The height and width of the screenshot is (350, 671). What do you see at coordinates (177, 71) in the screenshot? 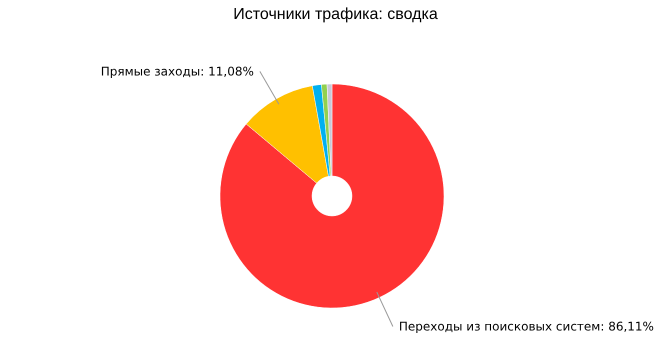
I see `slice-label: Прямые заходы: 11,08%` at bounding box center [177, 71].